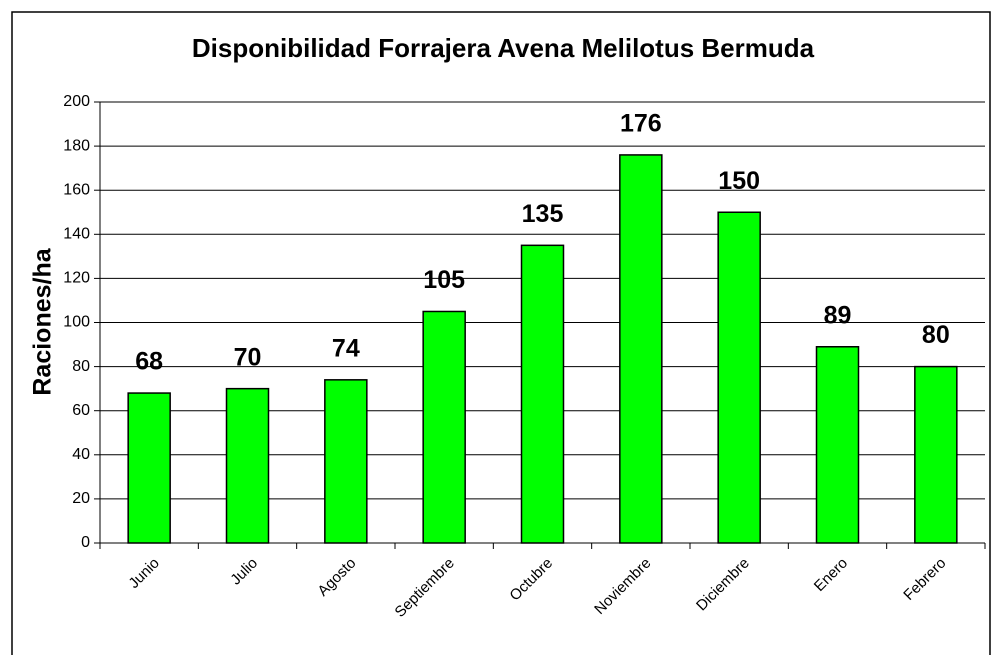 This screenshot has width=992, height=655. I want to click on y-tick-label: 80, so click(81, 366).